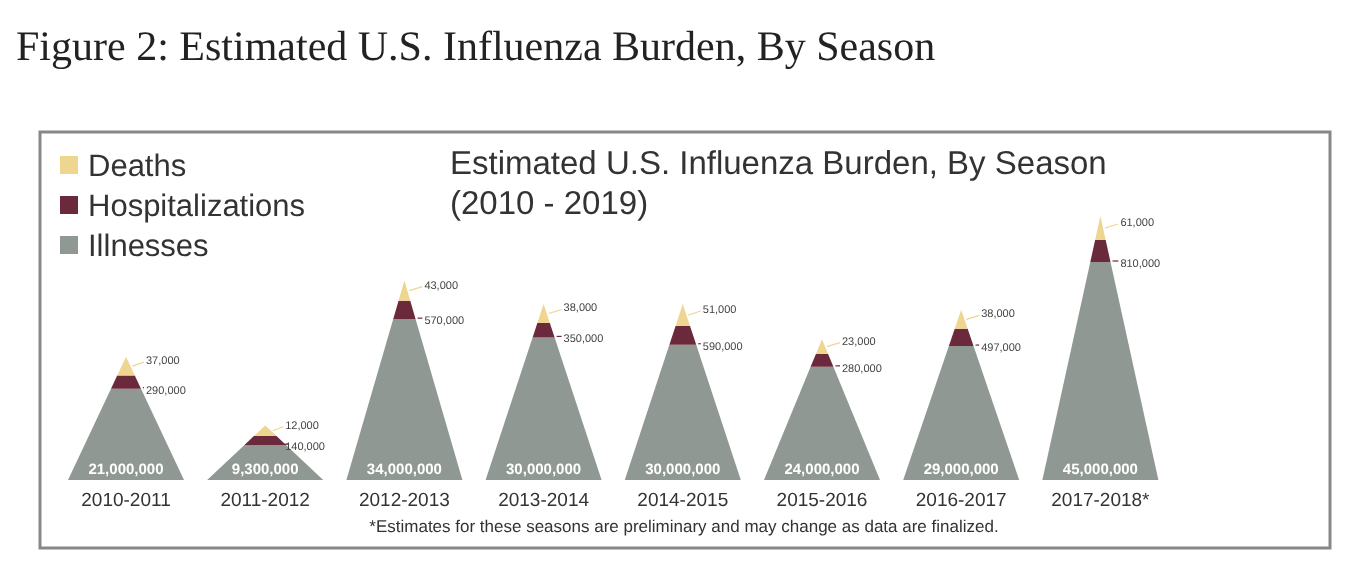 The width and height of the screenshot is (1360, 578). I want to click on category-label: 2010-2011, so click(126, 501).